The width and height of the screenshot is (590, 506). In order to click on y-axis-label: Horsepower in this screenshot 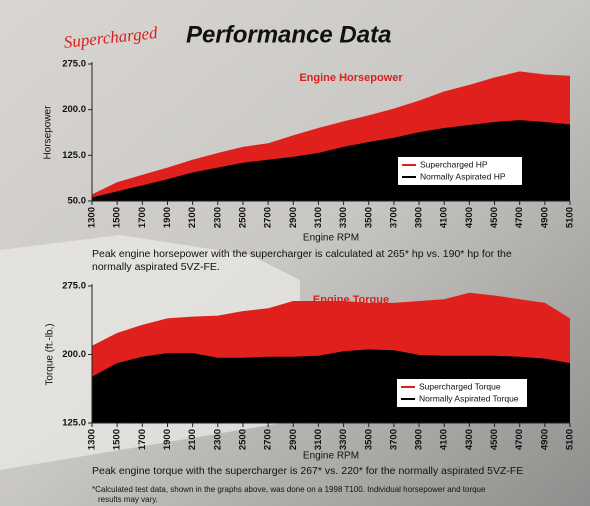, I will do `click(48, 132)`.